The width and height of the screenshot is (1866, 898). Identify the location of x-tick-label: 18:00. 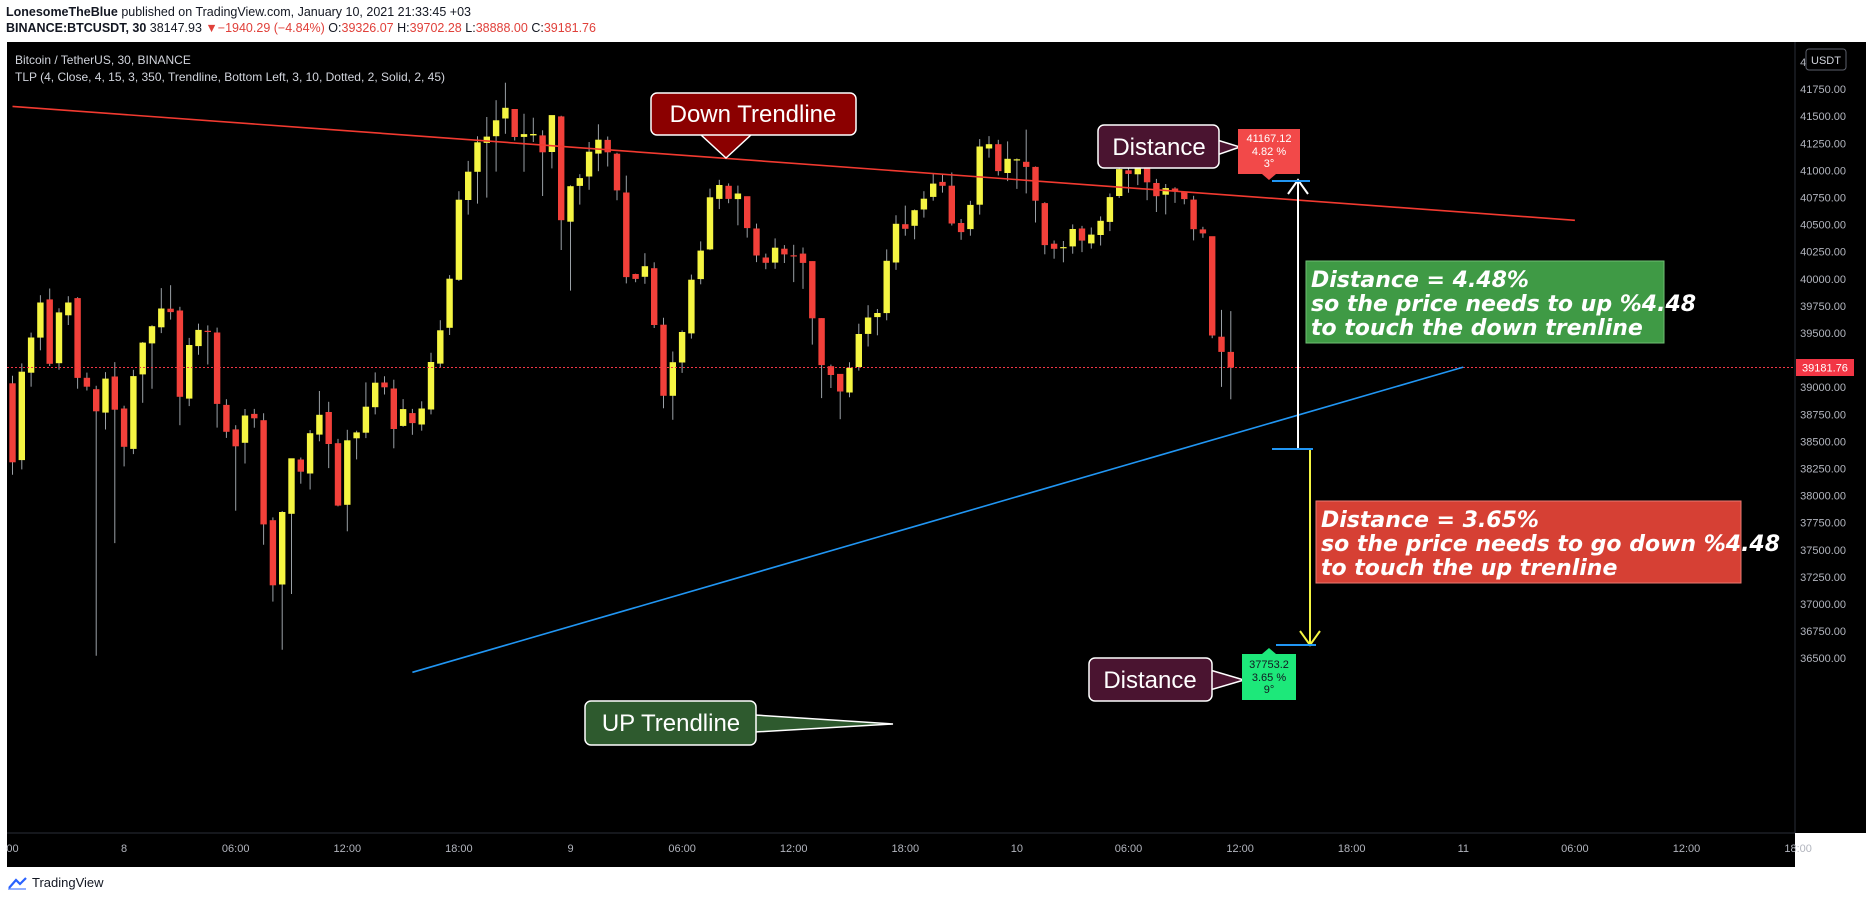
(459, 849).